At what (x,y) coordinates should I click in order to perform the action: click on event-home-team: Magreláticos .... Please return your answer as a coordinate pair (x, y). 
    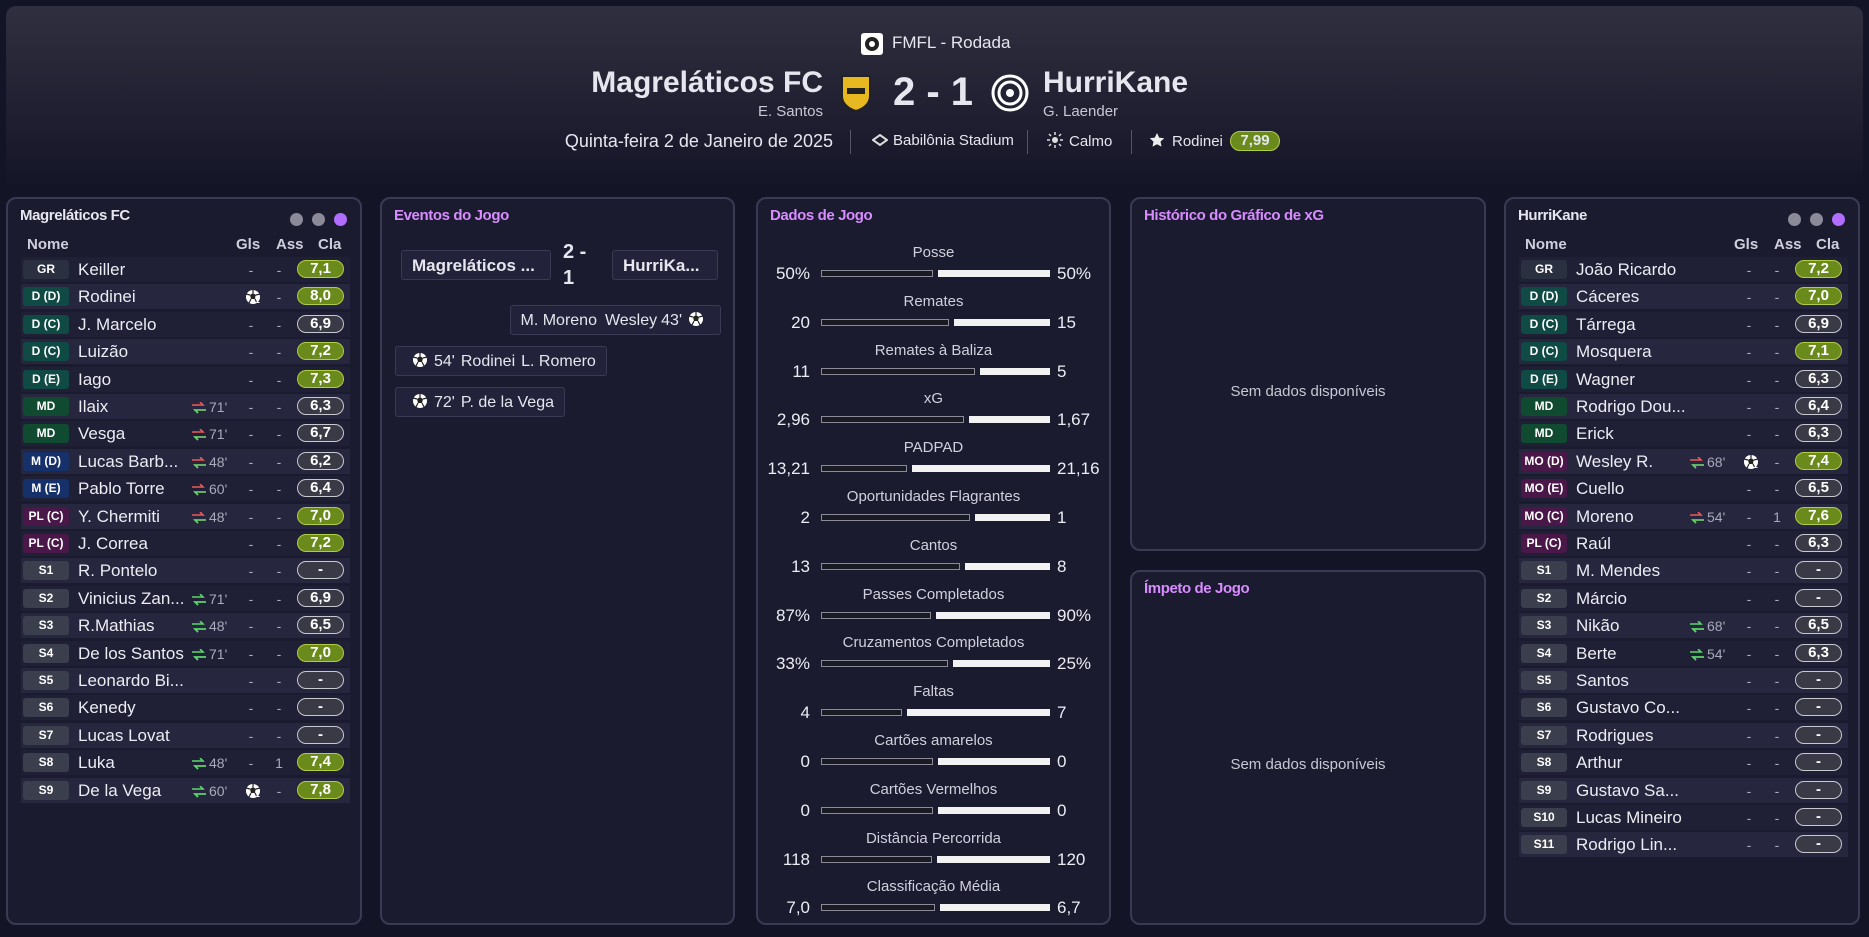
    Looking at the image, I should click on (476, 265).